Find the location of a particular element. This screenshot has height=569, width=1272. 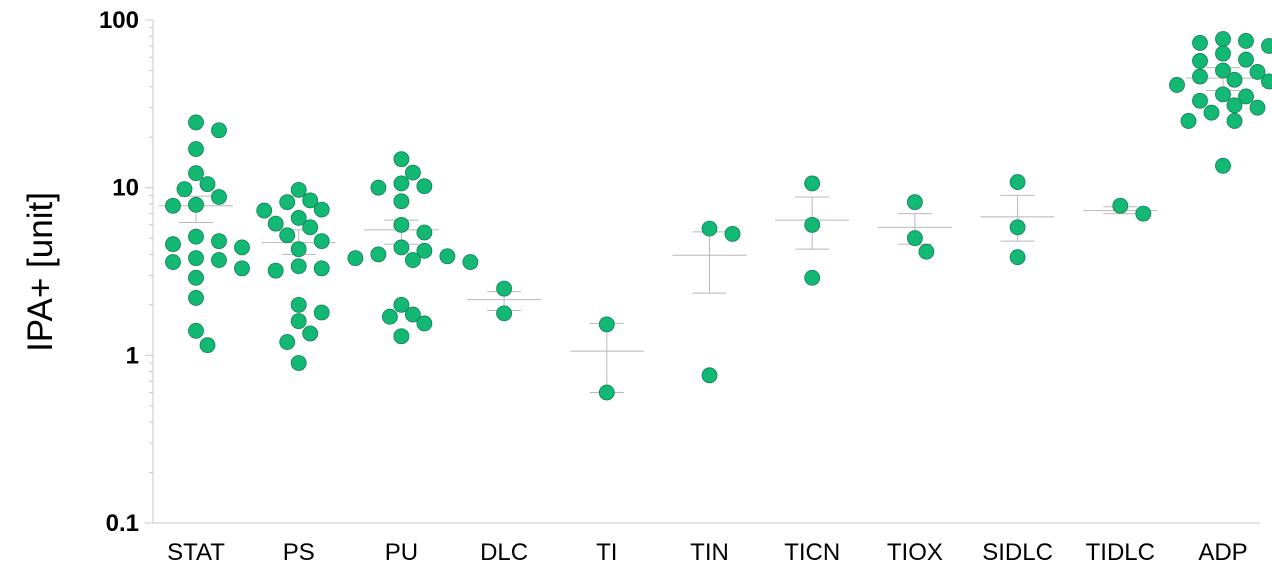

group-tidlc is located at coordinates (1120, 209).